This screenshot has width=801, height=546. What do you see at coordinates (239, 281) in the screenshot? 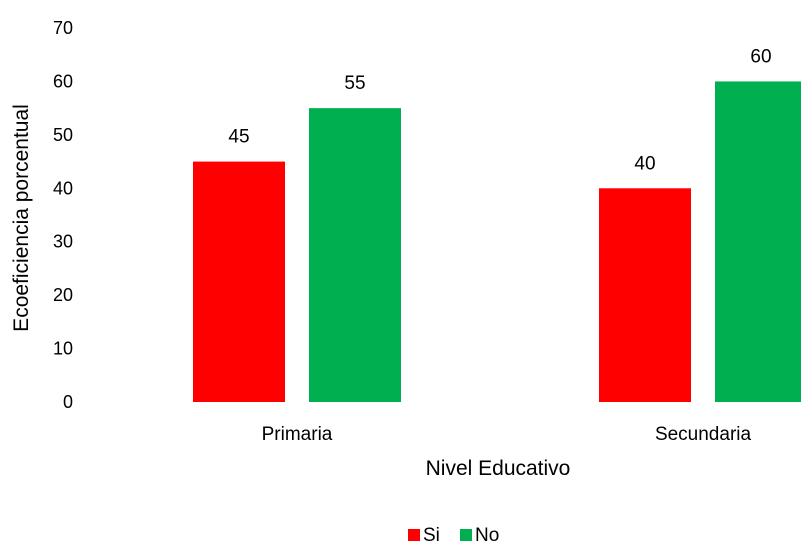
I see `bar-si-primaria` at bounding box center [239, 281].